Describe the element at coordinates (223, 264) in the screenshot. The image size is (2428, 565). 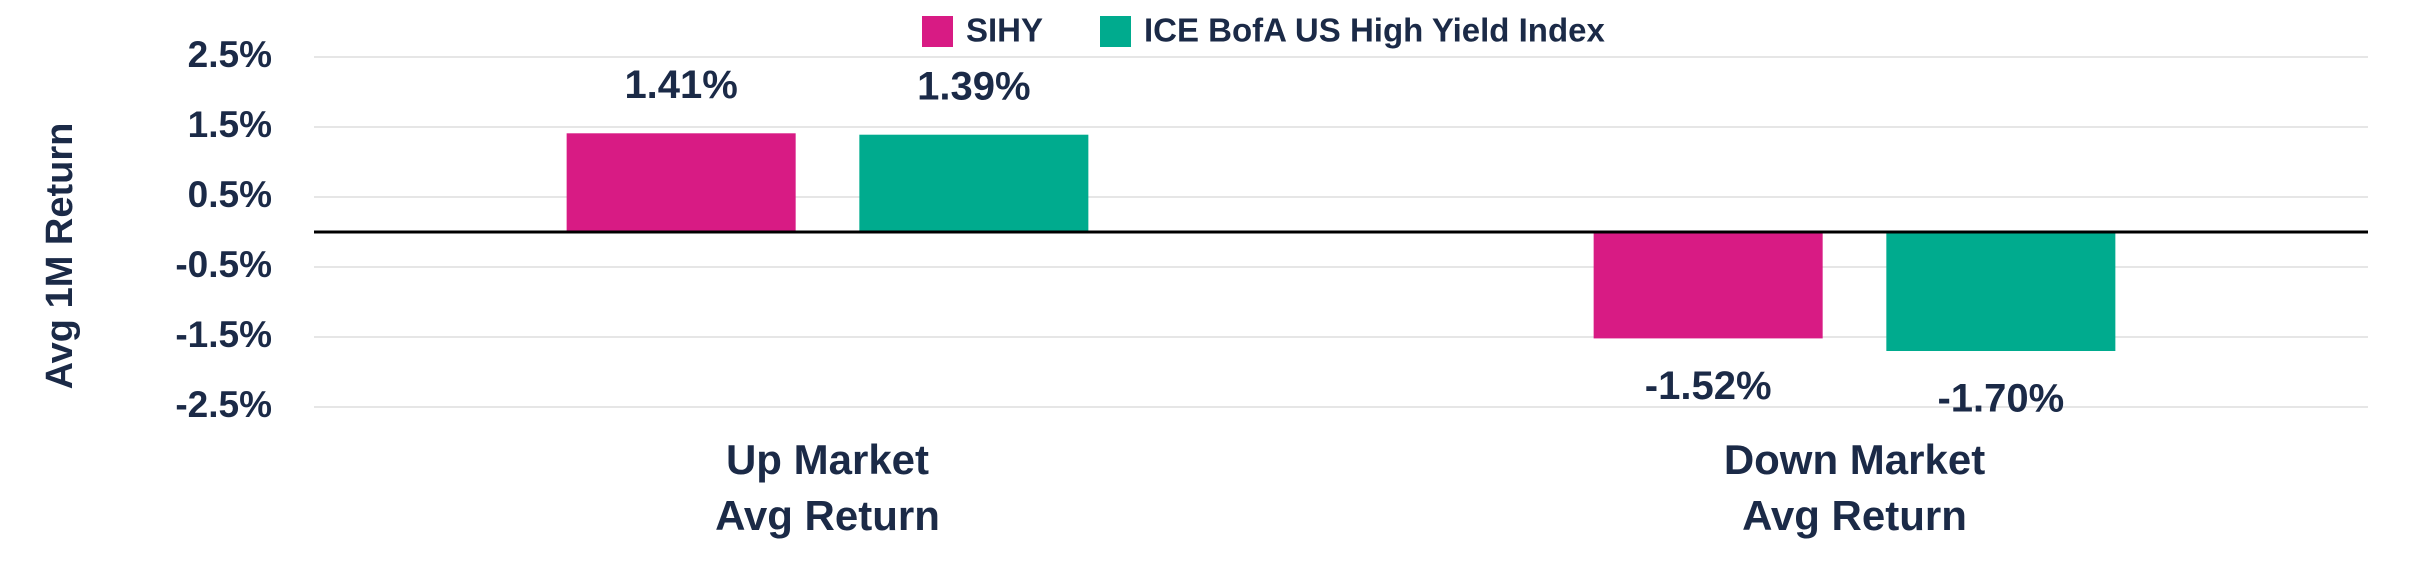
I see `y-tick-label: -0.5%` at that location.